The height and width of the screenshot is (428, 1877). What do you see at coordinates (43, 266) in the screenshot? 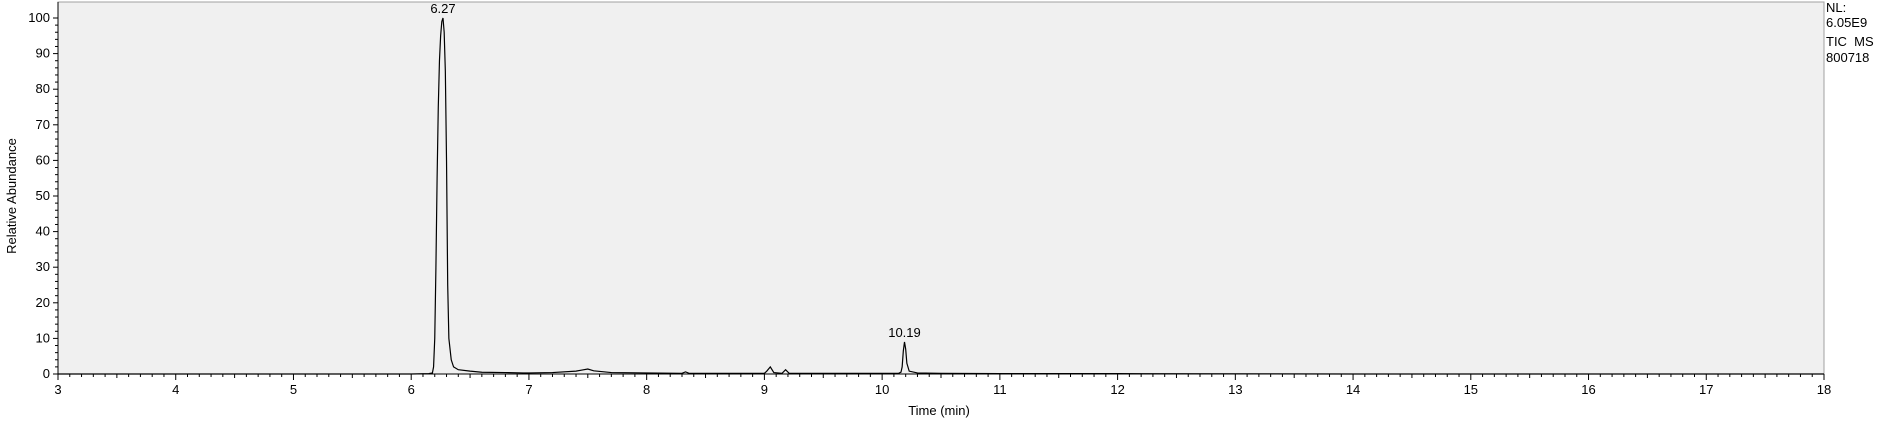
I see `y-tick-label: 30` at bounding box center [43, 266].